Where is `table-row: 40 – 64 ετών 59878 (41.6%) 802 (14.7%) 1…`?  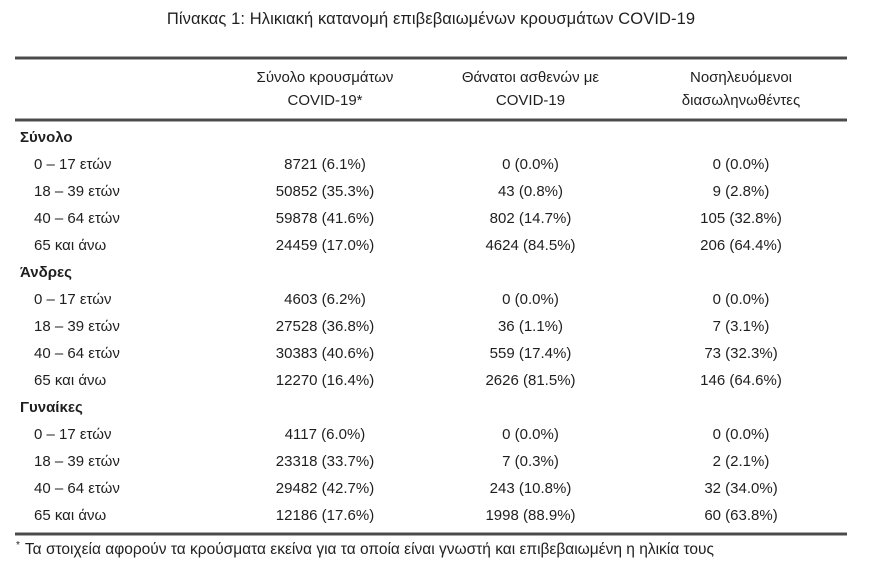 table-row: 40 – 64 ετών 59878 (41.6%) 802 (14.7%) 1… is located at coordinates (431, 218).